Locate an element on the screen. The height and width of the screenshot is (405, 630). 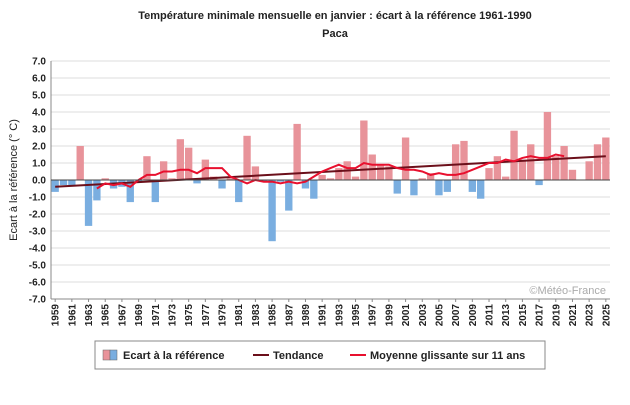
y-tick-label: -6.0 is located at coordinates (38, 283).